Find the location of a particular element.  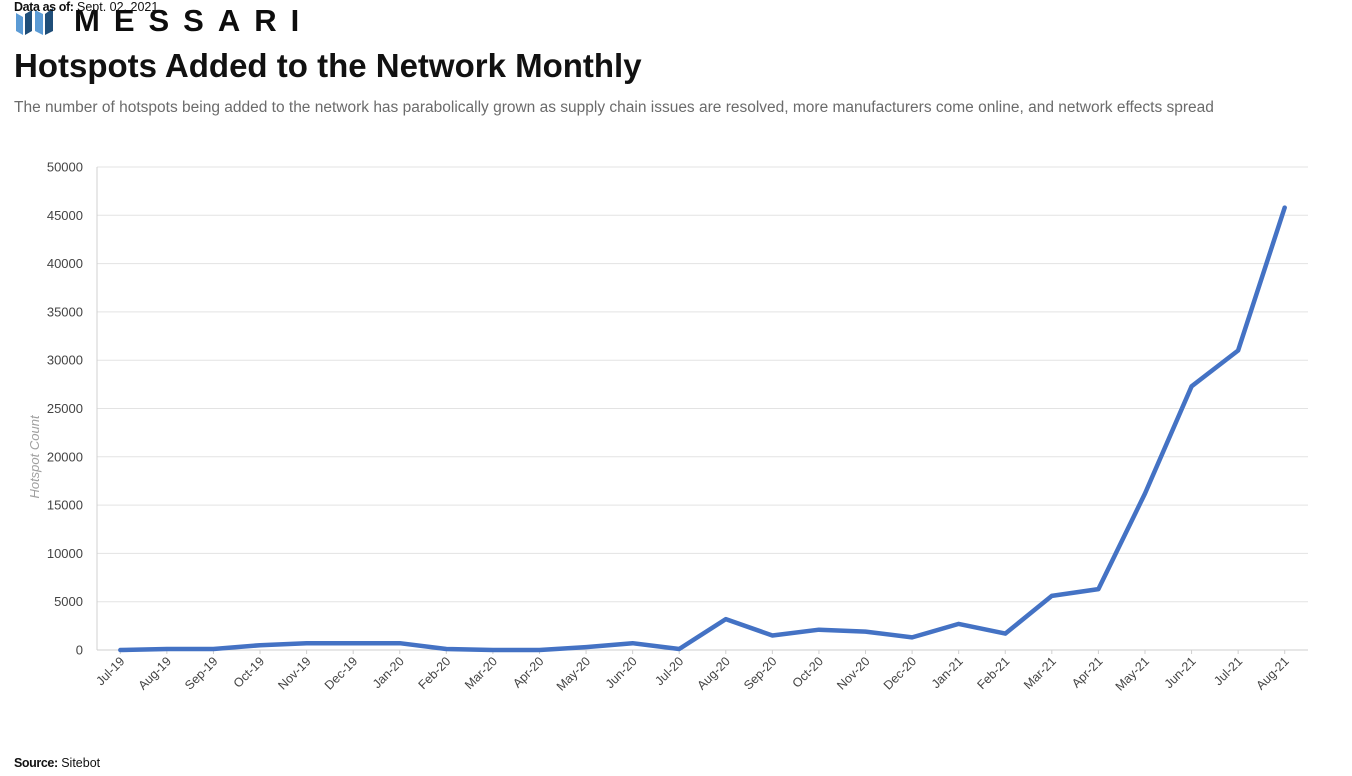

x-tick-label: Feb-20 is located at coordinates (435, 673).